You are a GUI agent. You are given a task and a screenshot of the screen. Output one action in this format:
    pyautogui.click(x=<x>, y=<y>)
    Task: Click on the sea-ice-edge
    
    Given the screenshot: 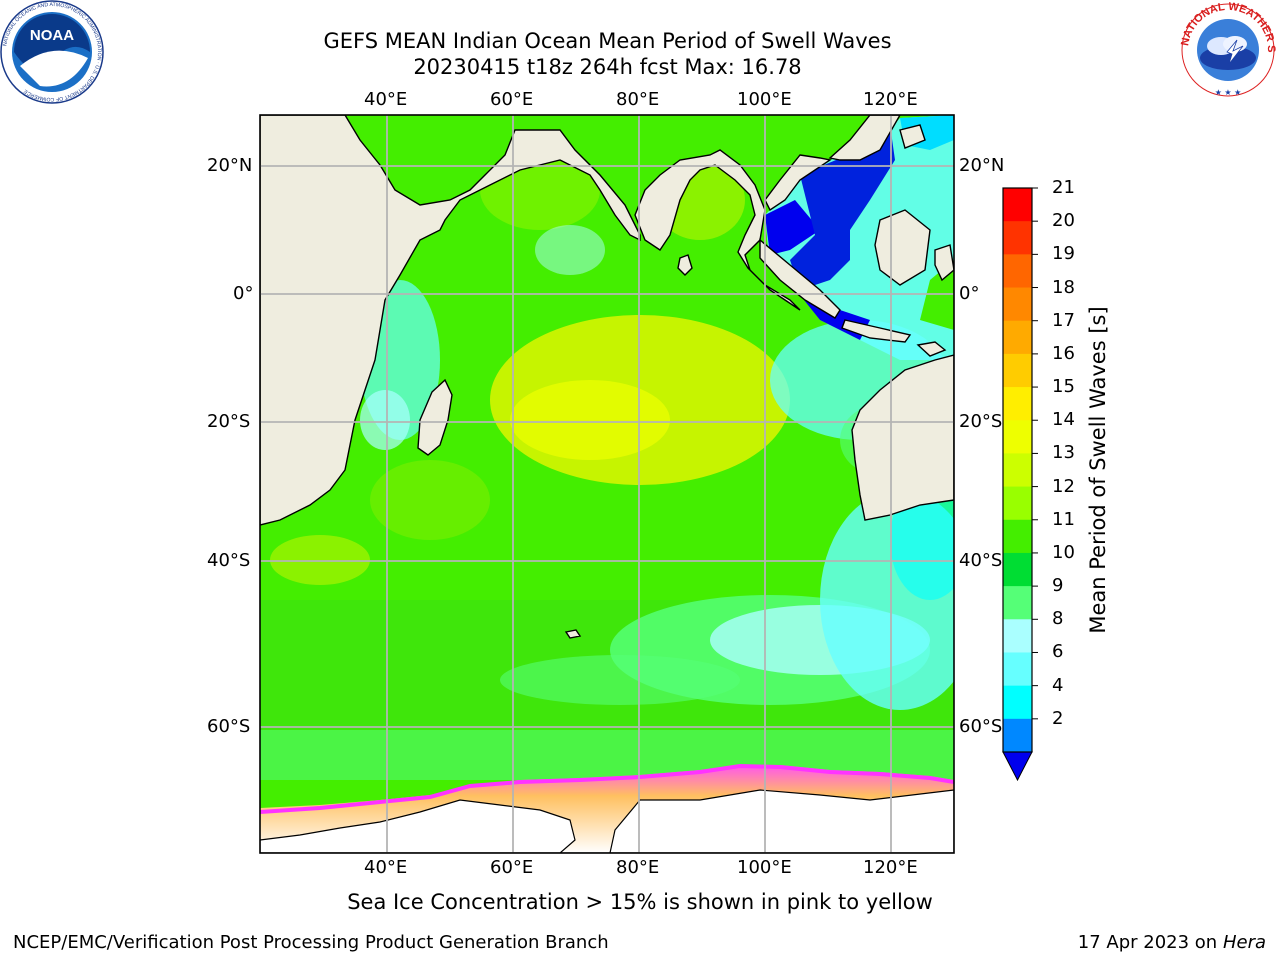 What is the action you would take?
    pyautogui.click(x=607, y=788)
    